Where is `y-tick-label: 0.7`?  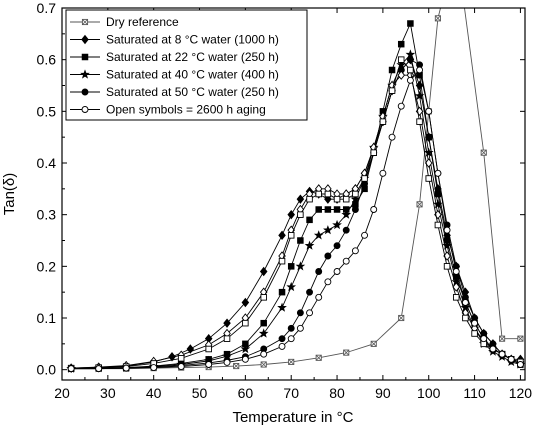
y-tick-label: 0.7 is located at coordinates (47, 8).